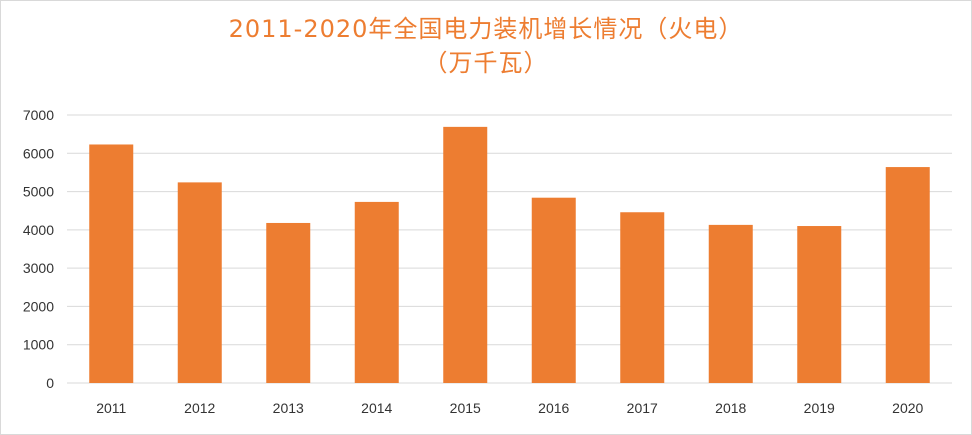 This screenshot has height=435, width=972. Describe the element at coordinates (486, 29) in the screenshot. I see `chart-title-line-1: 2011-2020年全国电力装机增长情况（火电）` at that location.